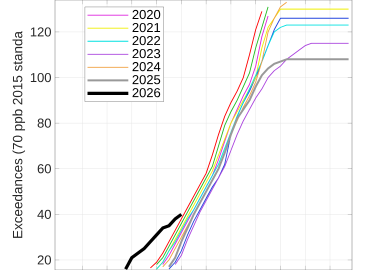 This screenshot has width=370, height=270. I want to click on legend-label: 2025, so click(146, 79).